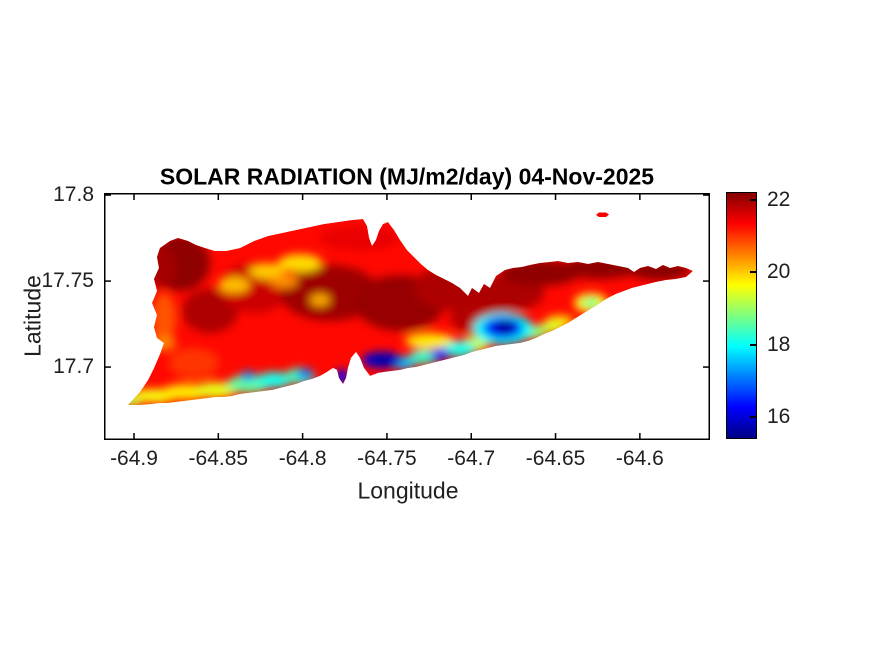  Describe the element at coordinates (134, 458) in the screenshot. I see `x-tick-label: -64.9` at that location.